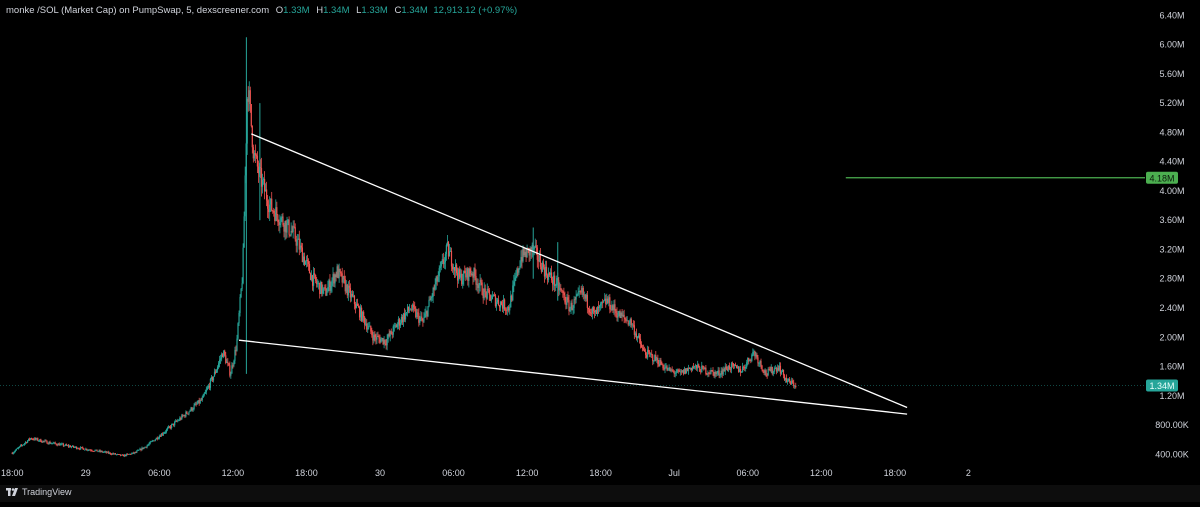 The width and height of the screenshot is (1200, 507). What do you see at coordinates (1172, 454) in the screenshot?
I see `y-tick-label: 400.00K` at bounding box center [1172, 454].